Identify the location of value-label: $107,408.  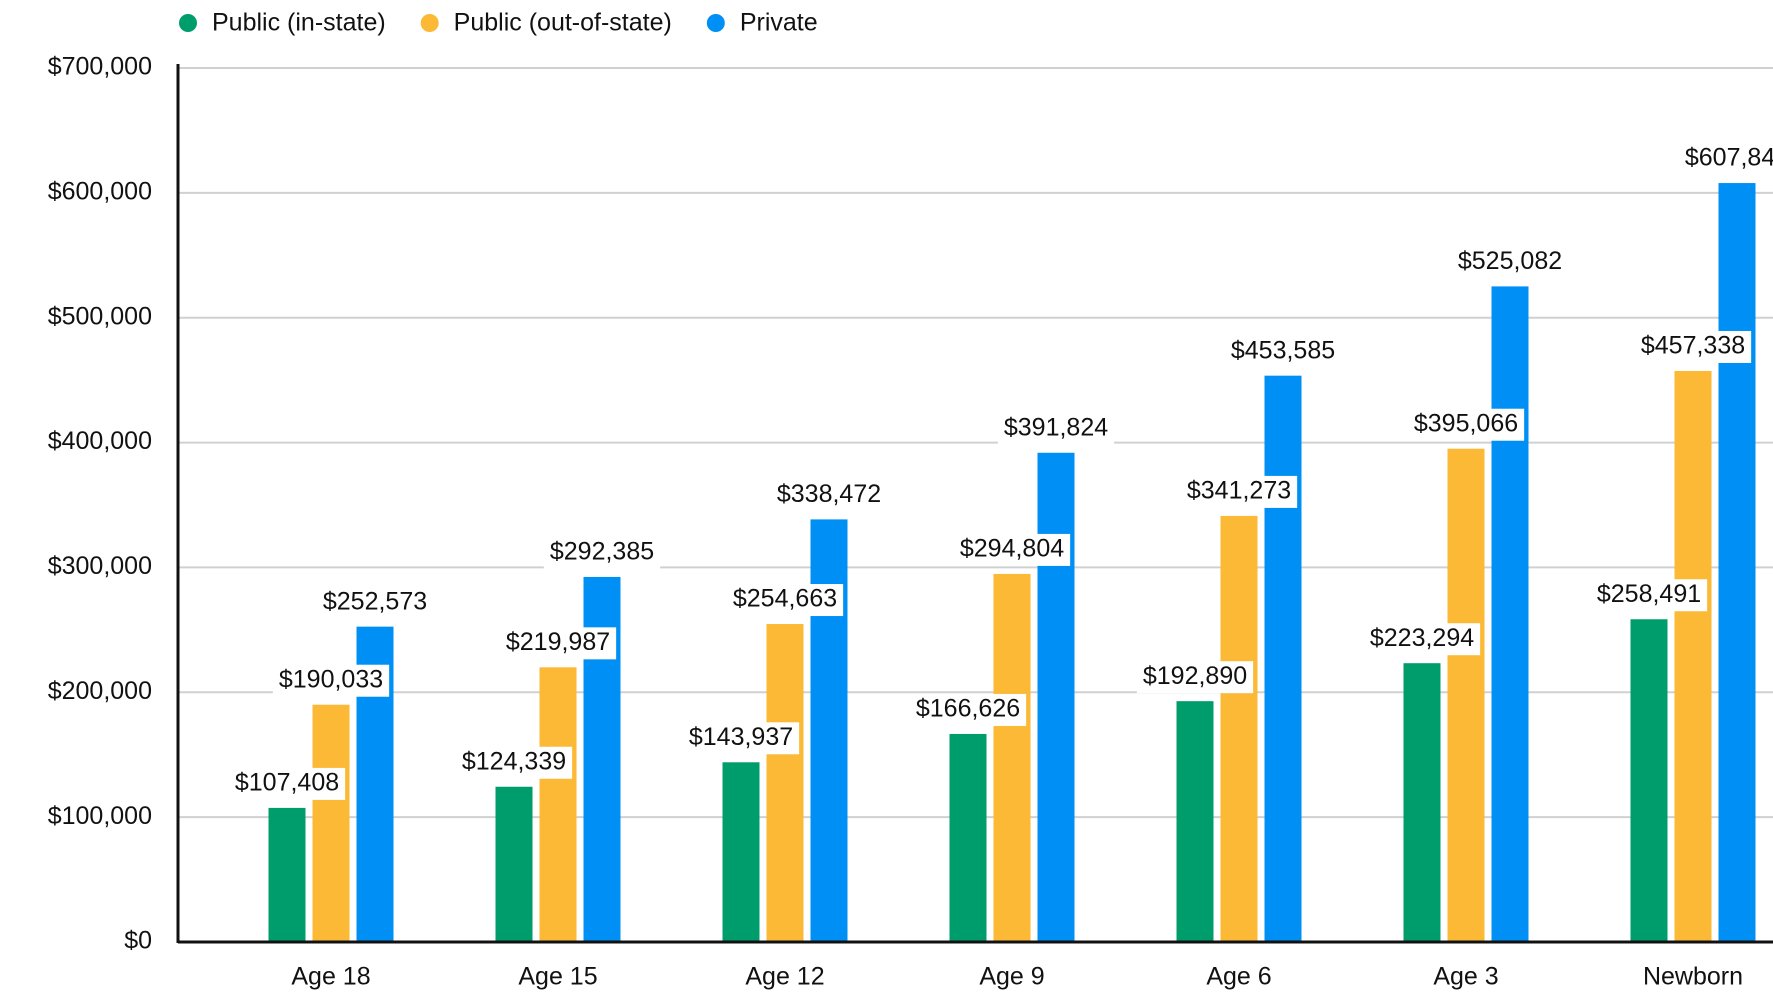
(287, 783).